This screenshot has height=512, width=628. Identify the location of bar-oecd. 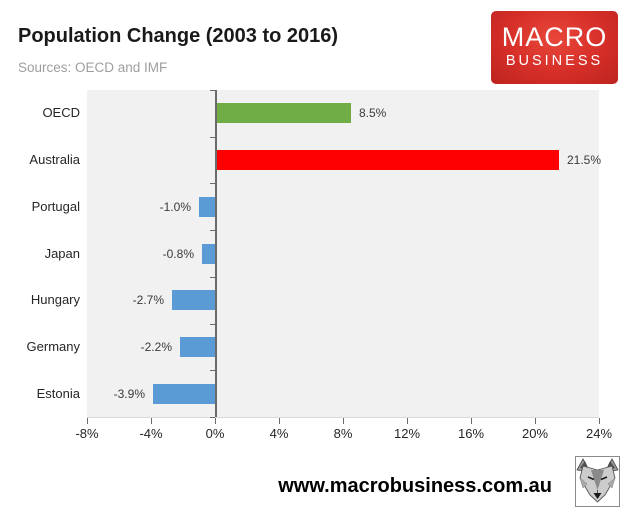
(283, 113).